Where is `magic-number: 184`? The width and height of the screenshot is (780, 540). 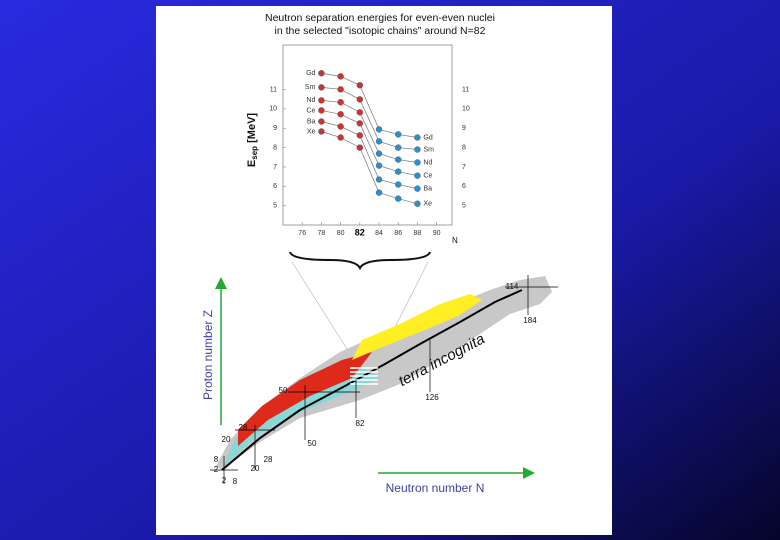
magic-number: 184 is located at coordinates (530, 320).